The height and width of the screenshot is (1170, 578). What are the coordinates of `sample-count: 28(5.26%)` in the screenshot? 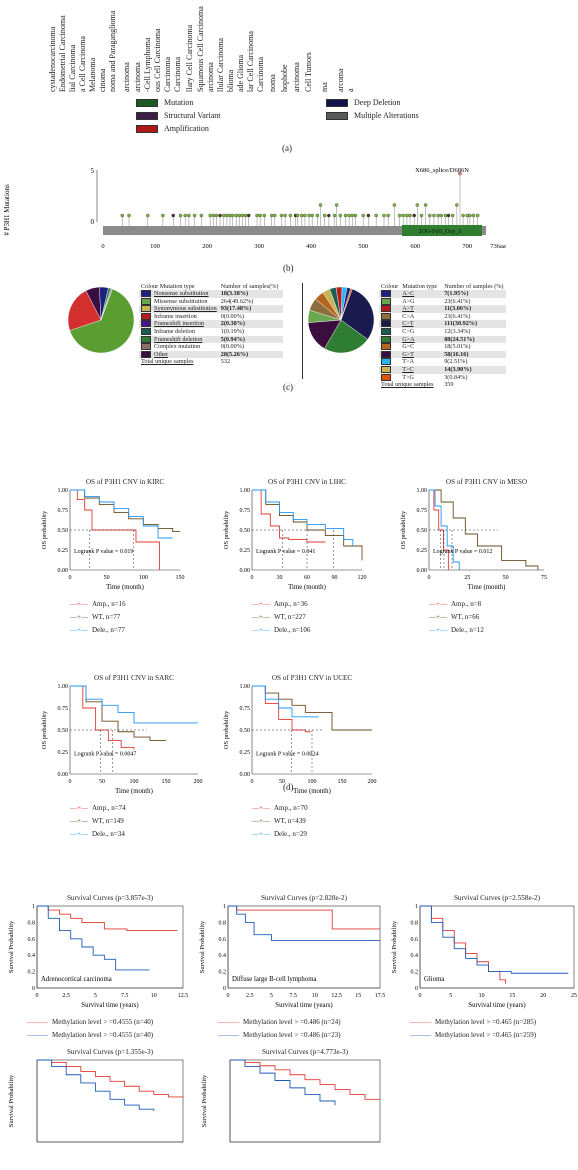 It's located at (250, 354).